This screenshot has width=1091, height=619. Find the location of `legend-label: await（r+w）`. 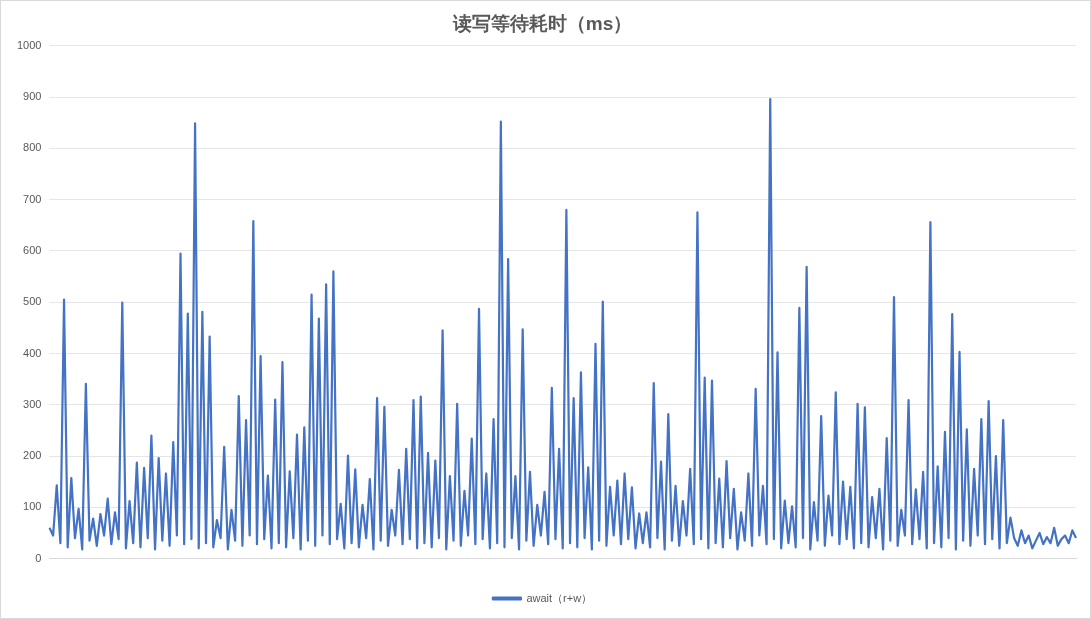

legend-label: await（r+w） is located at coordinates (559, 597).